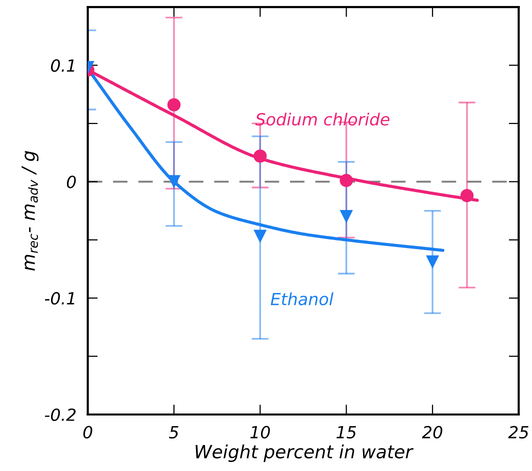 The image size is (532, 471). What do you see at coordinates (260, 432) in the screenshot?
I see `x-tick-label: 10` at bounding box center [260, 432].